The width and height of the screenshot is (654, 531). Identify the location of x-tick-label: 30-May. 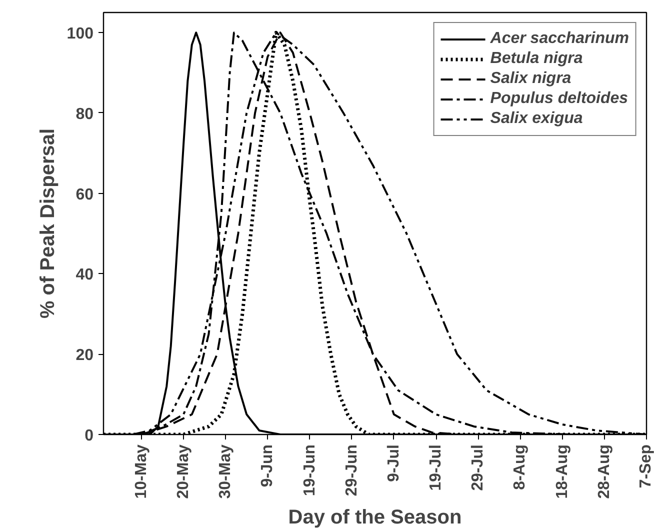
(225, 471).